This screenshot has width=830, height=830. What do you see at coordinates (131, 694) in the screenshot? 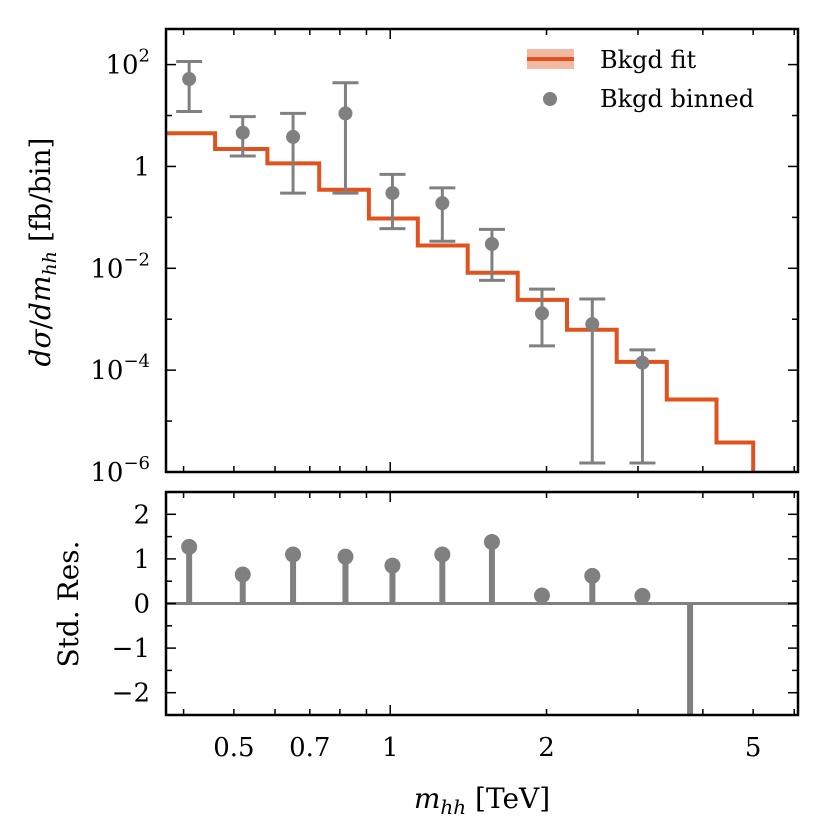
I see `lower-ytick-label: −2` at bounding box center [131, 694].